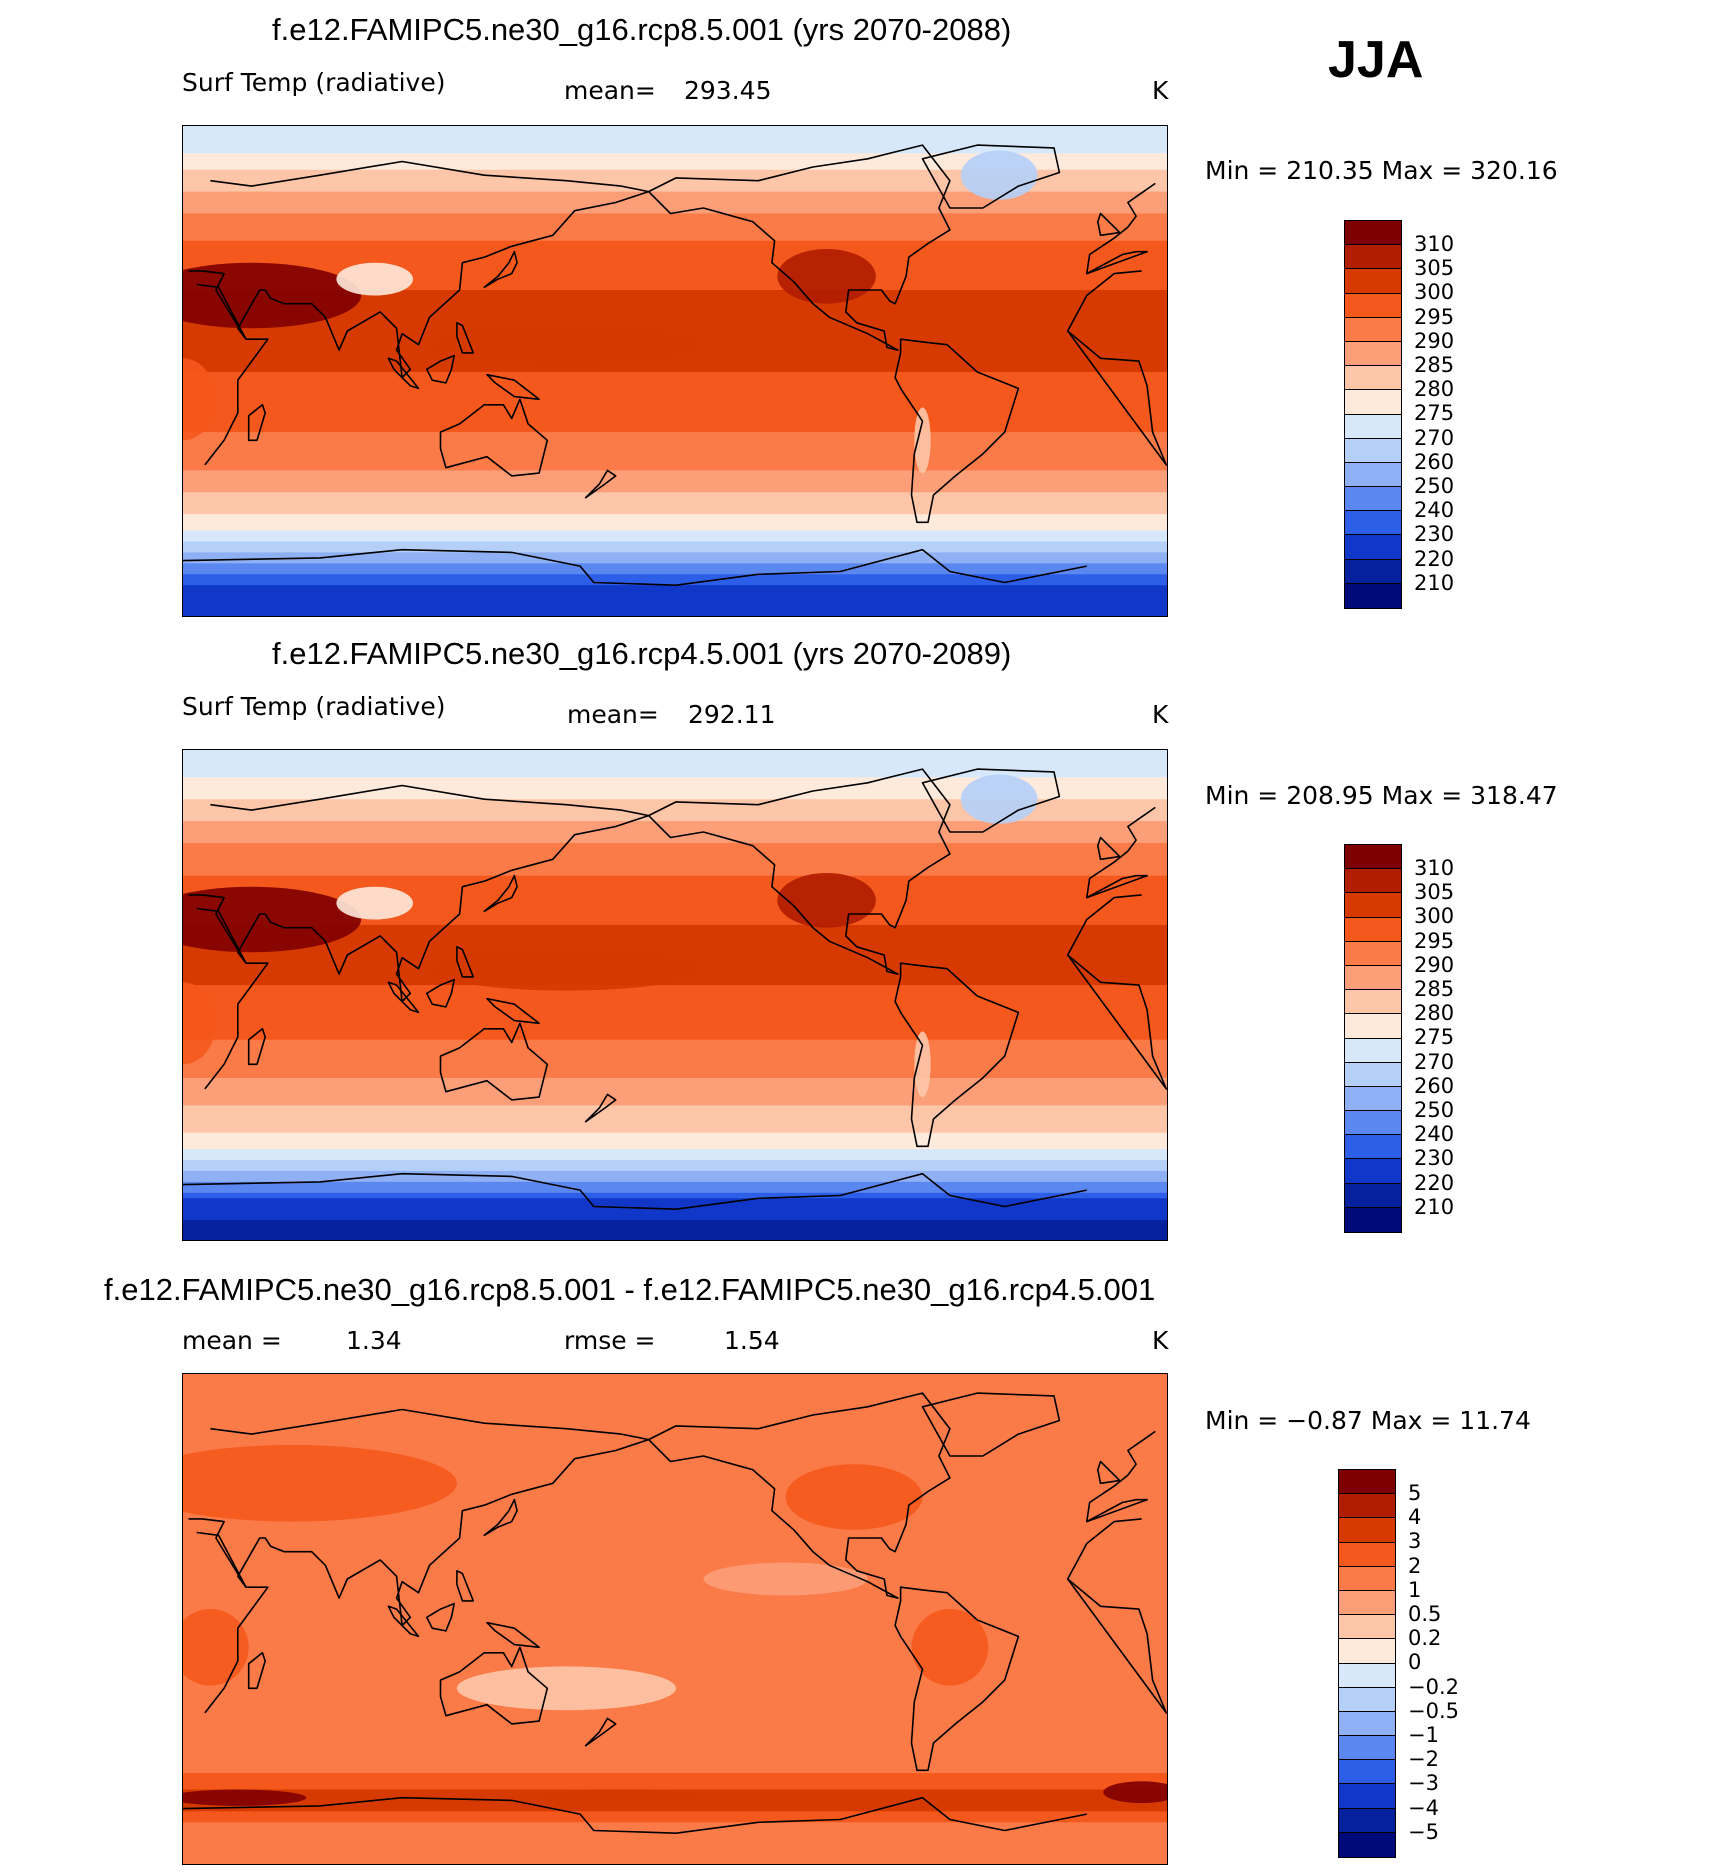 This screenshot has width=1710, height=1874. I want to click on colorbar-tick-label: 275, so click(1434, 1037).